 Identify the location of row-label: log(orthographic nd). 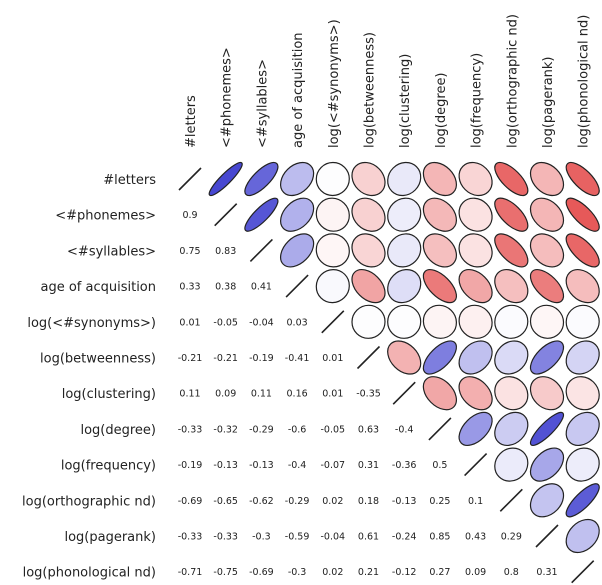
(89, 501).